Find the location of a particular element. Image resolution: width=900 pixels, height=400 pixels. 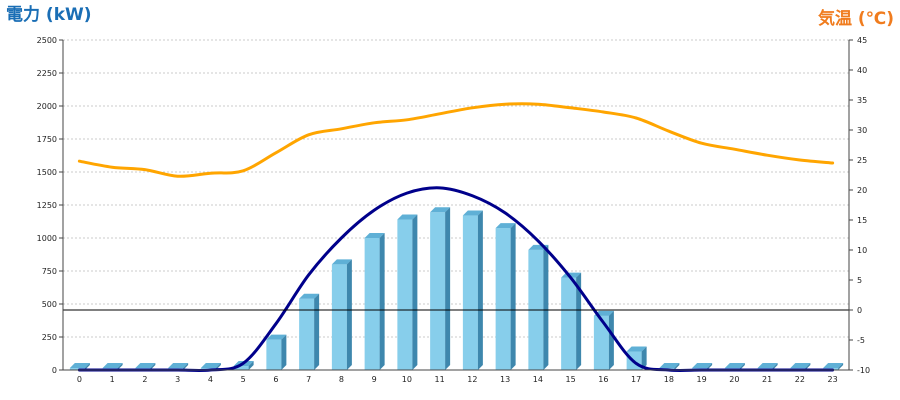

x-tick-label: 0 is located at coordinates (79, 379).